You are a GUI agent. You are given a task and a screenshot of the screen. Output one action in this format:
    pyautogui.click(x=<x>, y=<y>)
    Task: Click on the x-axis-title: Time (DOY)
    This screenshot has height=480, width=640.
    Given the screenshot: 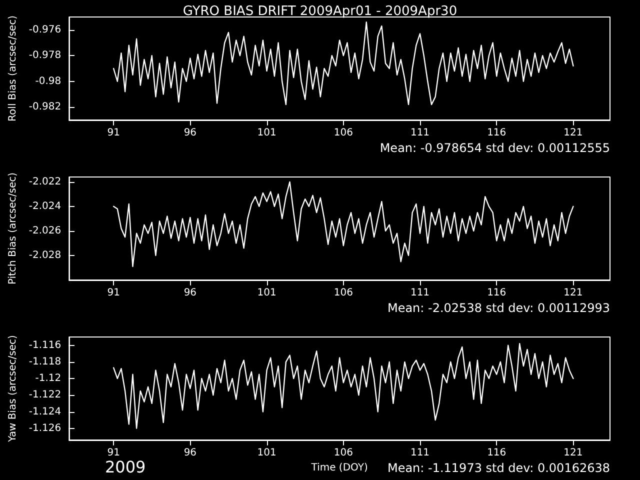 What is the action you would take?
    pyautogui.click(x=339, y=468)
    